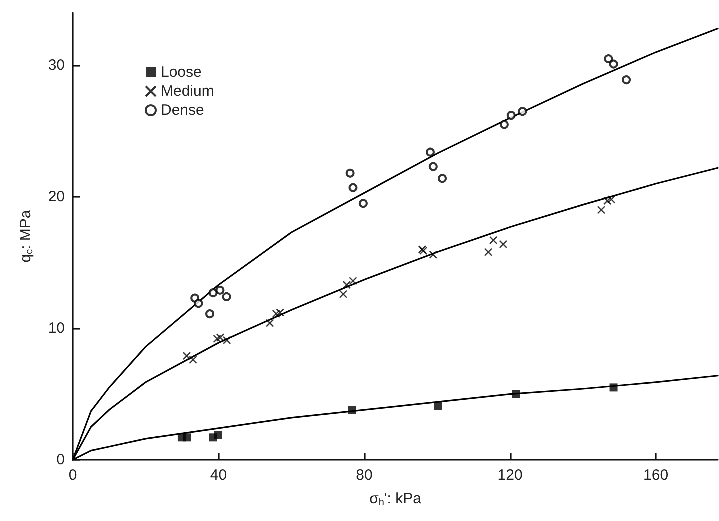 This screenshot has height=521, width=719. I want to click on y-axis-title: qc: MPa, so click(27, 236).